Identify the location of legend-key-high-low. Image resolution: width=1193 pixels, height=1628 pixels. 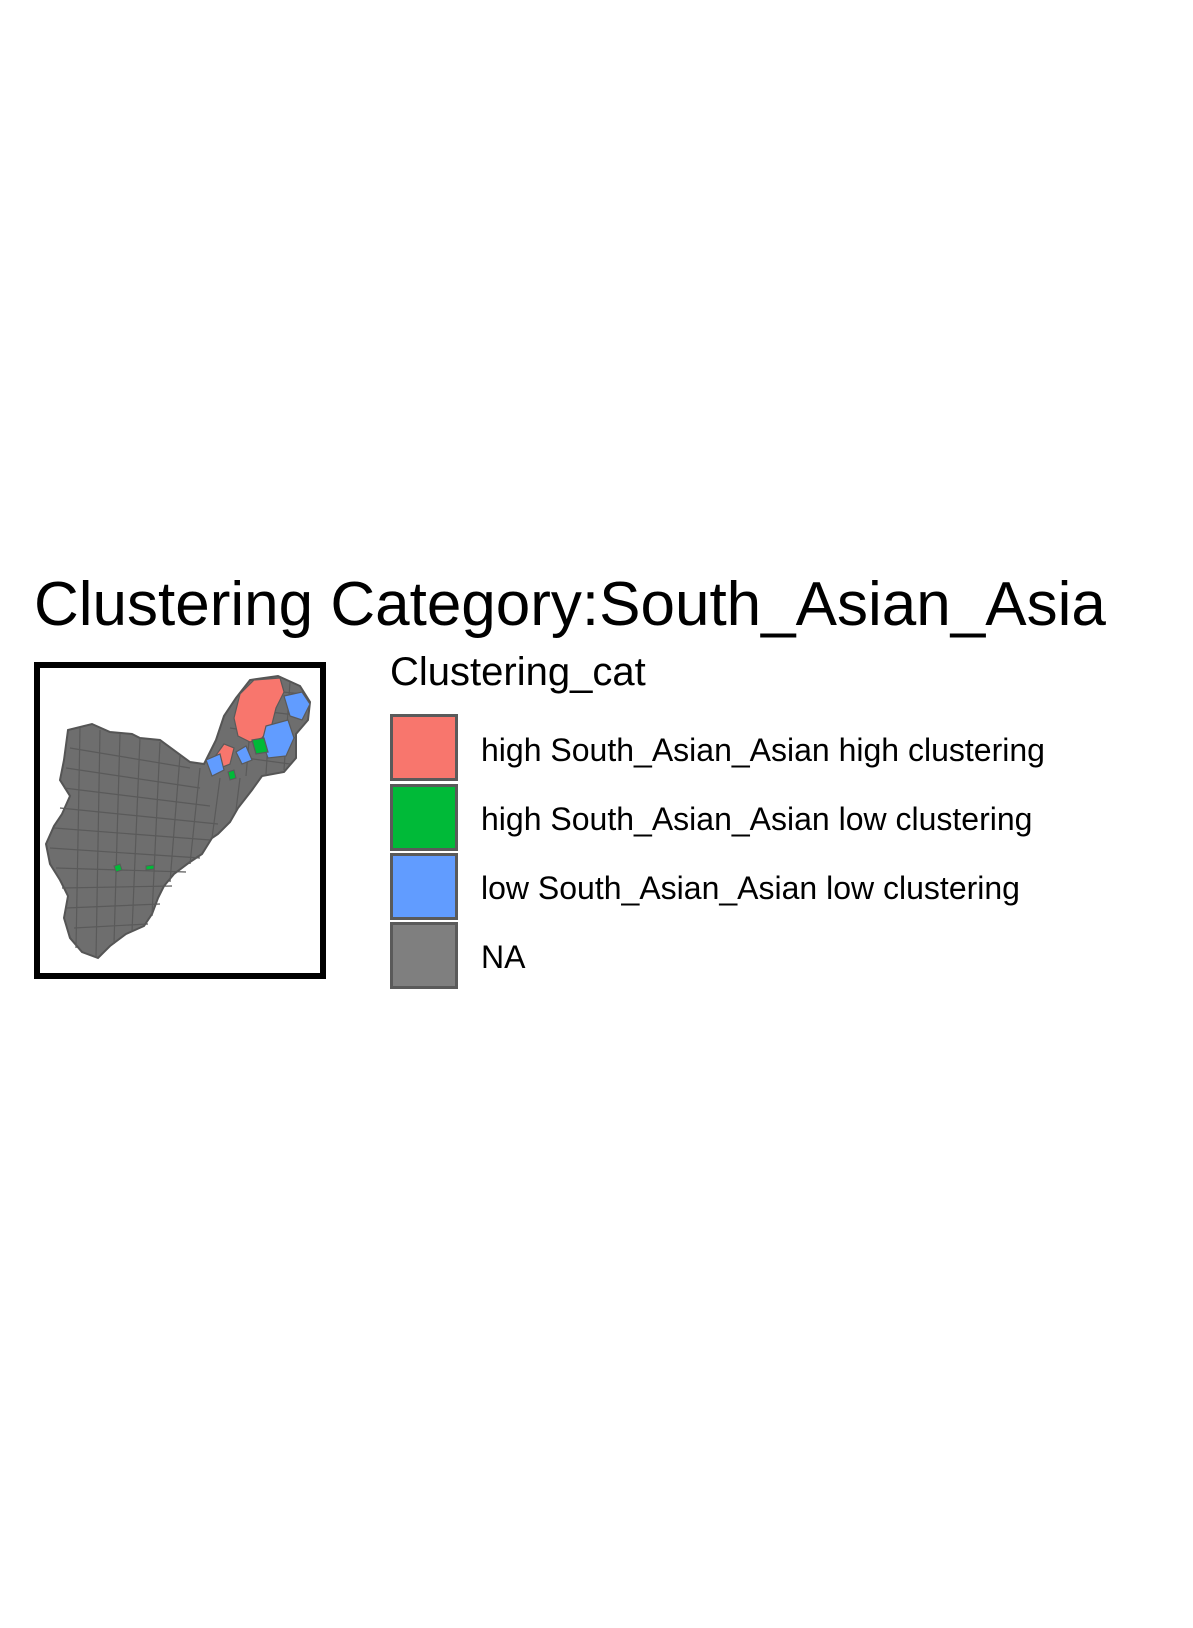
(424, 817).